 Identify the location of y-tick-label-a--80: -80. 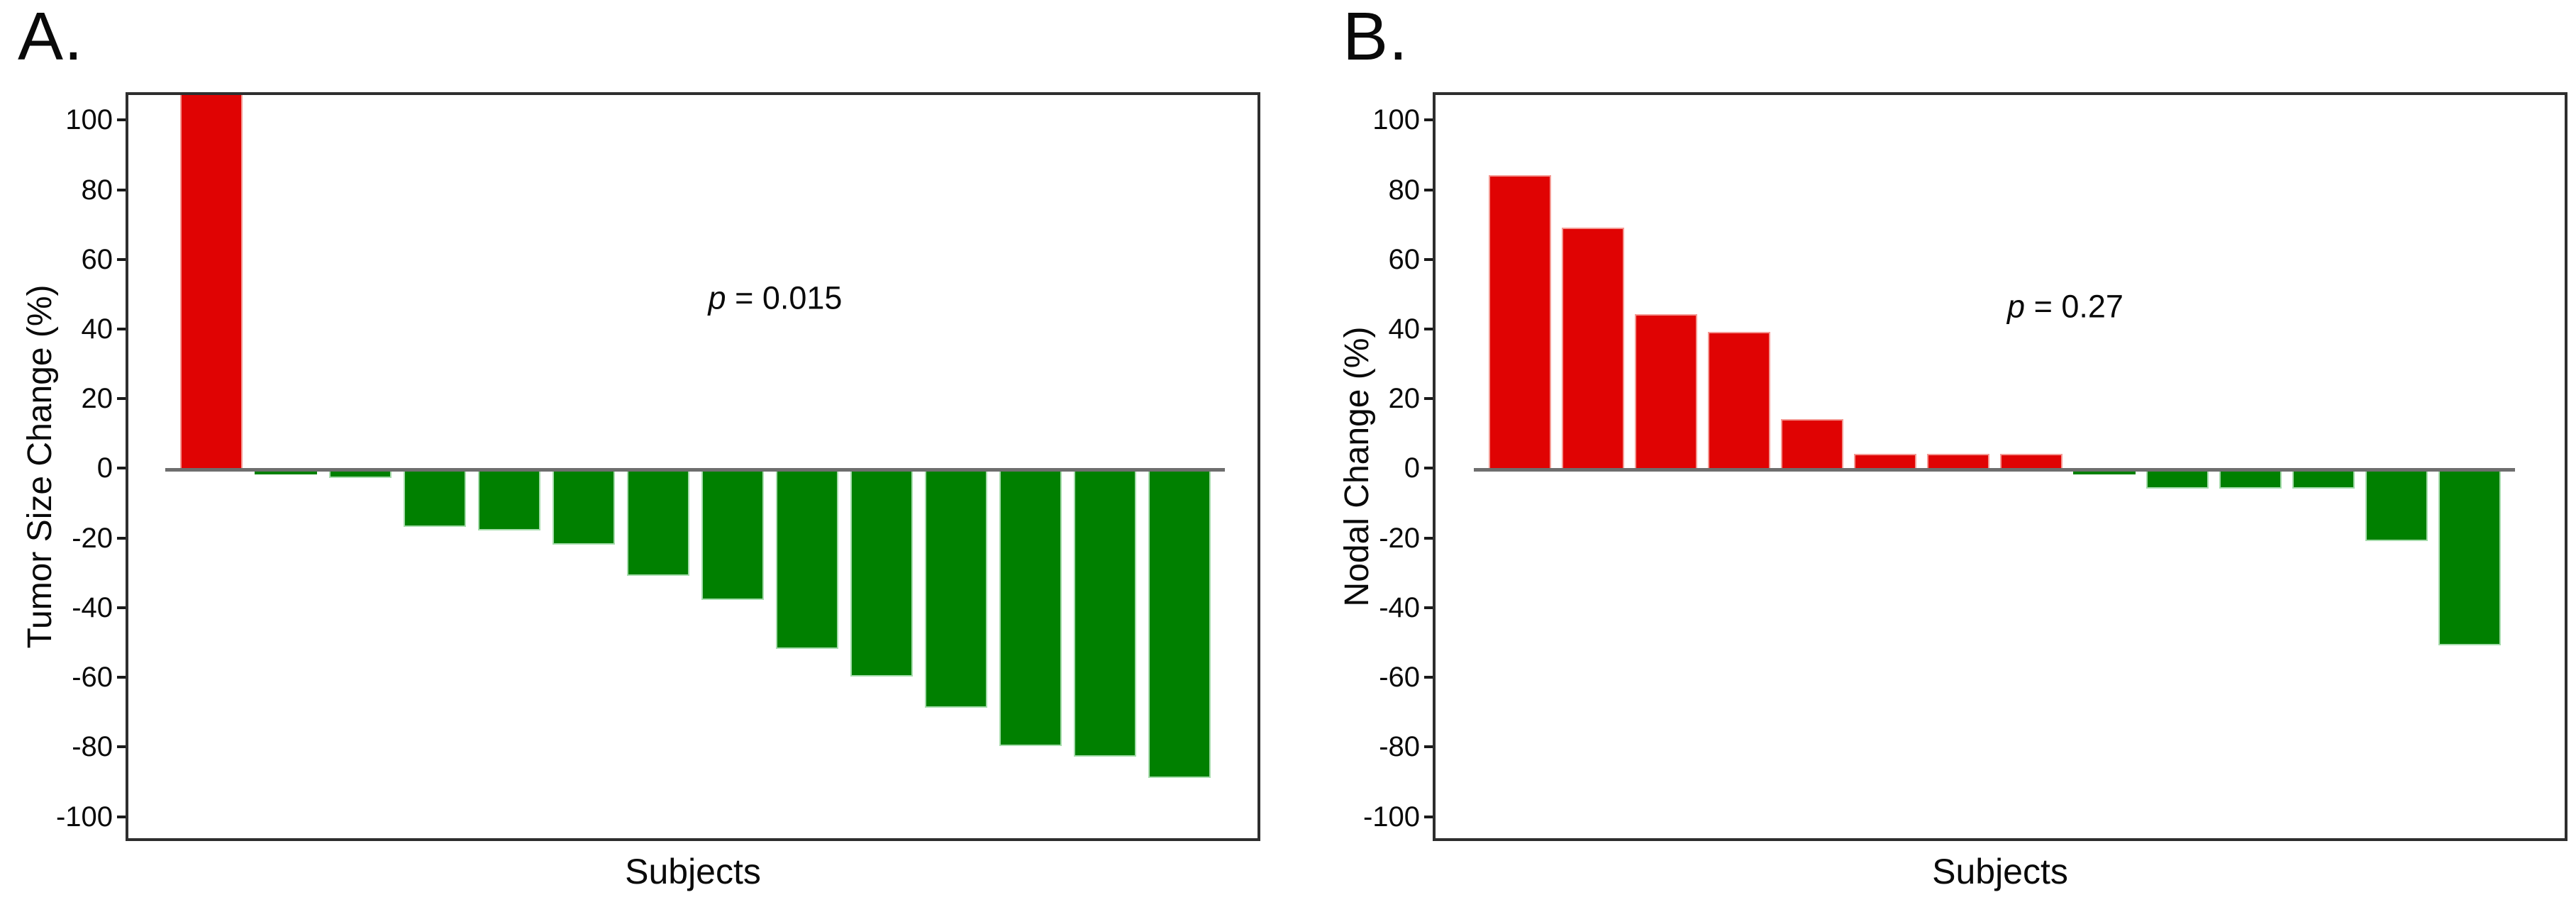
(93, 747).